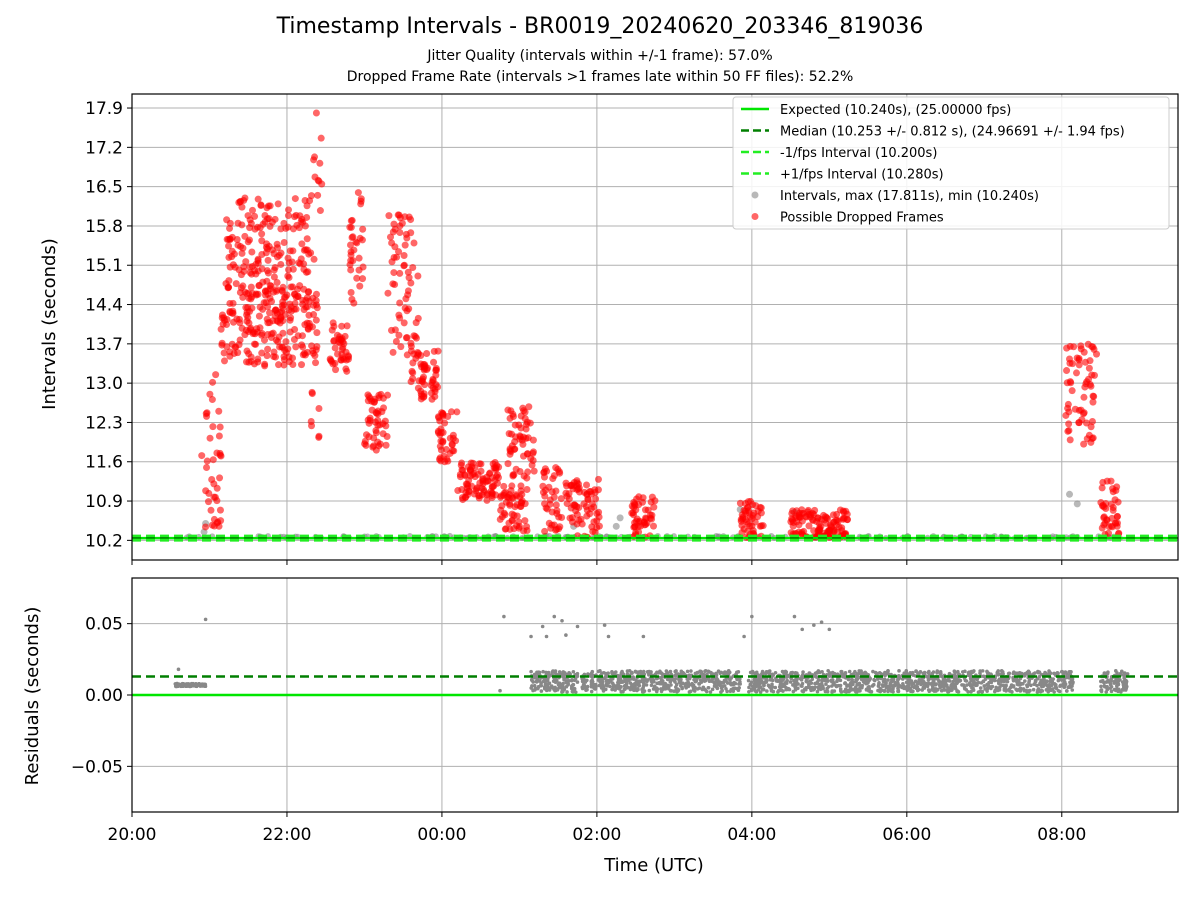 This screenshot has height=900, width=1200. What do you see at coordinates (895, 110) in the screenshot?
I see `legend-entry-label: Expected (10.240s), (25.00000 fps)` at bounding box center [895, 110].